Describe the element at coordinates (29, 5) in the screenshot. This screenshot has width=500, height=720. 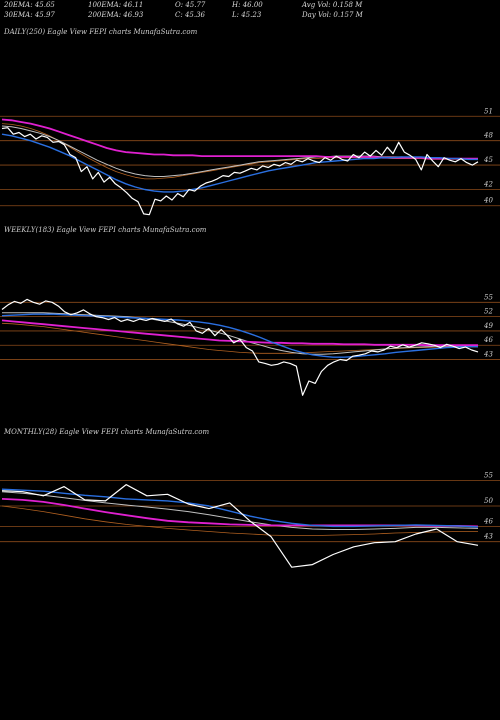
I see `header-stat-ema20: 20EMA: 45.65` at that location.